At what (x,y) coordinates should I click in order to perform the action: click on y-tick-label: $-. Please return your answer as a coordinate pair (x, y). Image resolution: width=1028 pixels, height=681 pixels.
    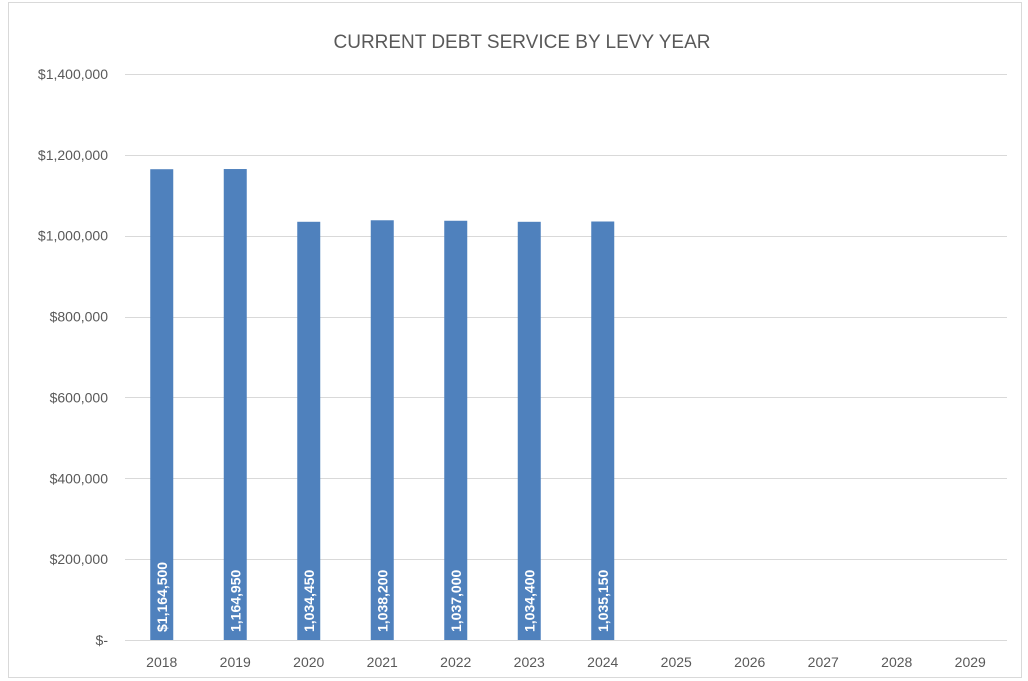
    Looking at the image, I should click on (102, 640).